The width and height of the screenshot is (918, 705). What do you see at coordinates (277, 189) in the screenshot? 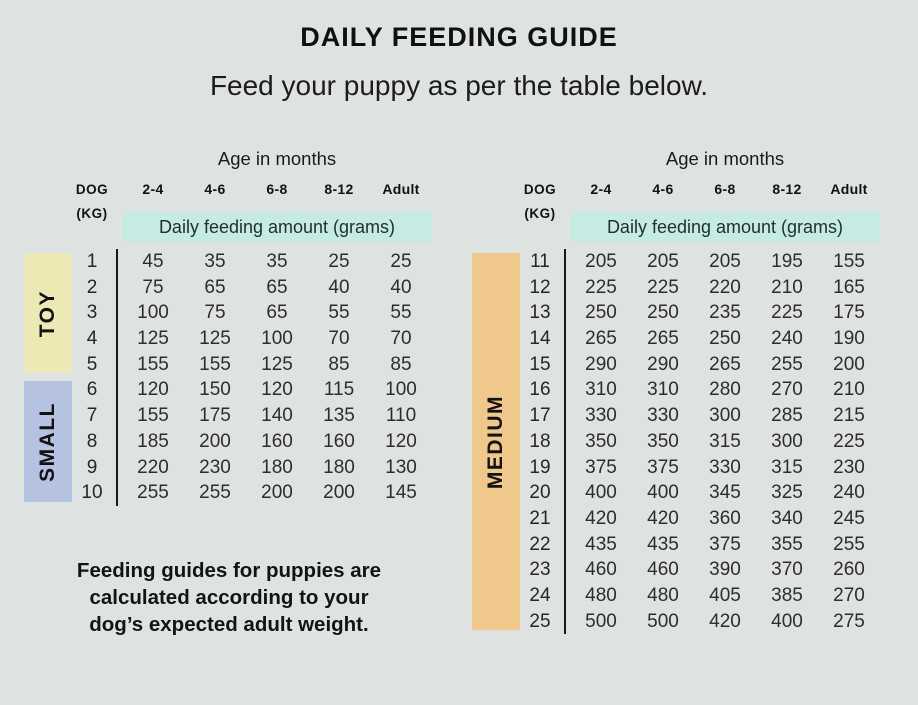
I see `age-column-label: 6-8` at bounding box center [277, 189].